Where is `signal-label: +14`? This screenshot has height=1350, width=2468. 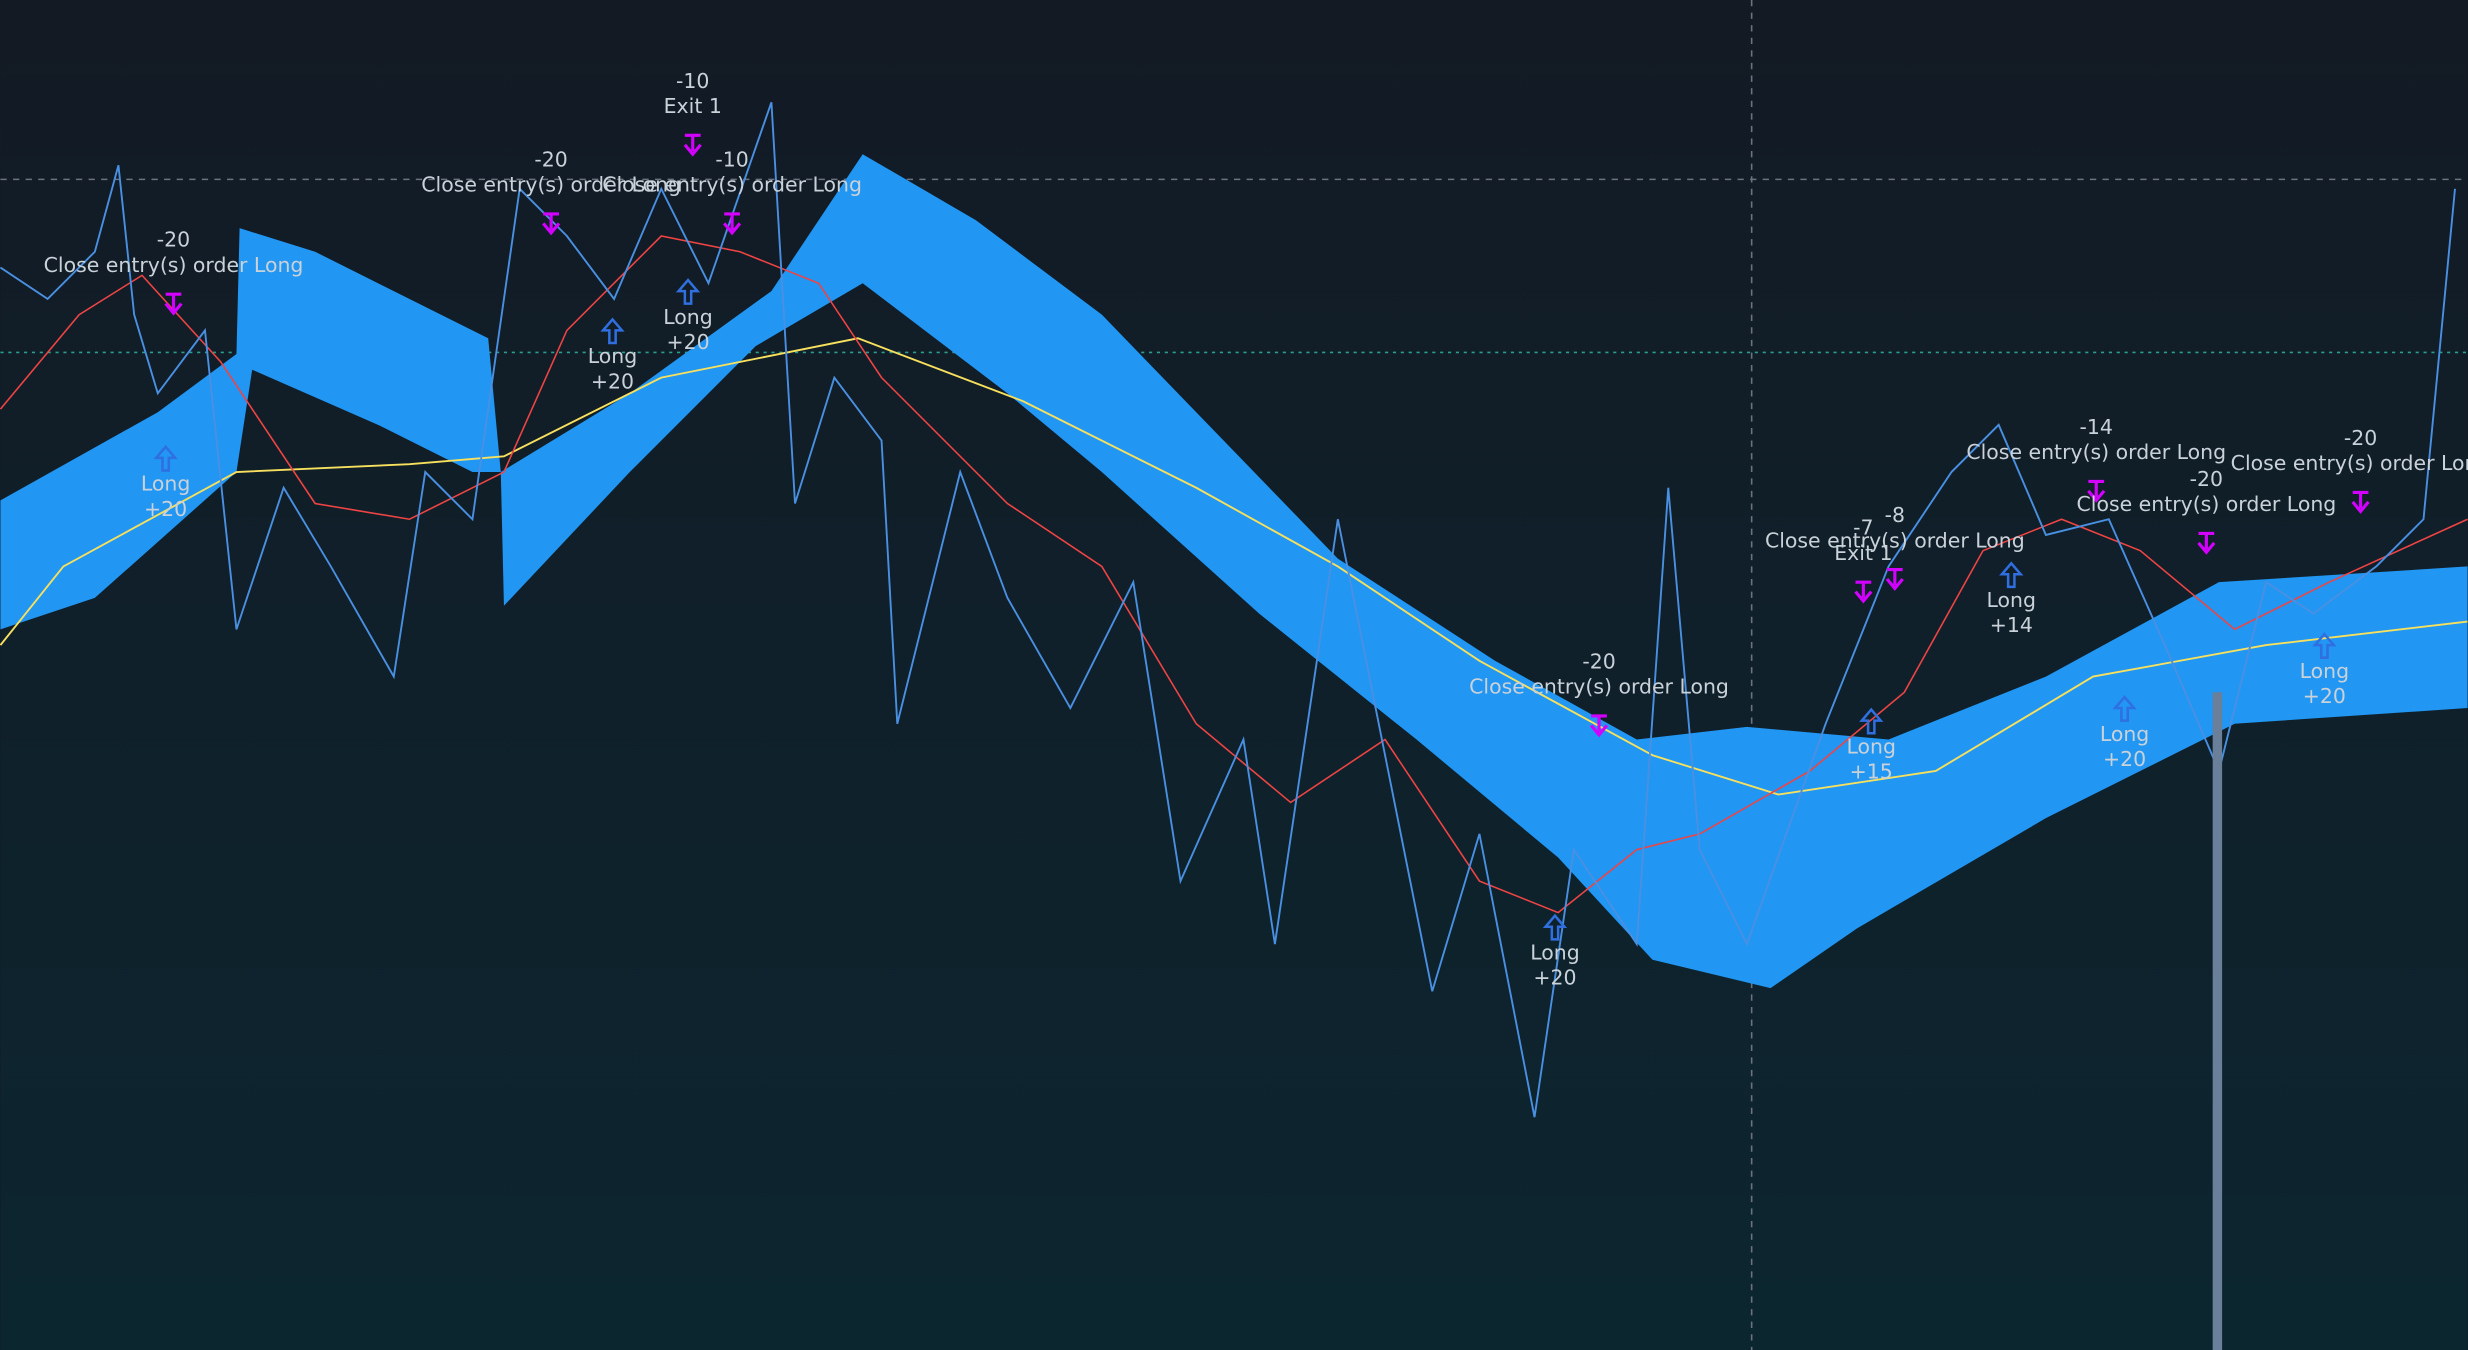
signal-label: +14 is located at coordinates (2011, 625).